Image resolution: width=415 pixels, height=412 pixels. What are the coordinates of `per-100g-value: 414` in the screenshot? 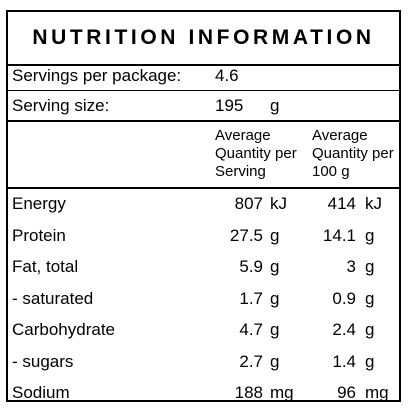 It's located at (341, 203).